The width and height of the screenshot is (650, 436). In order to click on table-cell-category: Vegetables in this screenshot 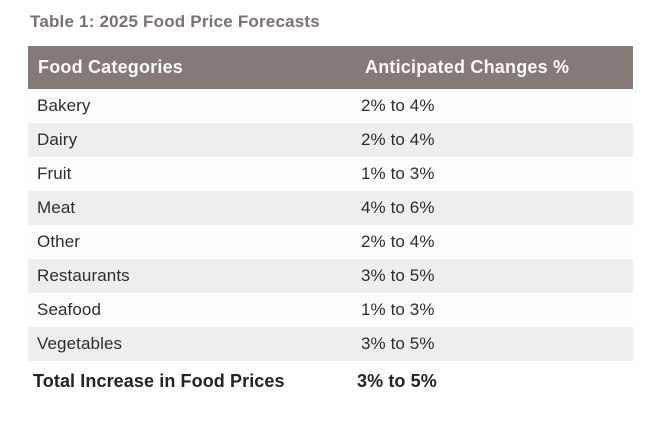, I will do `click(80, 343)`.